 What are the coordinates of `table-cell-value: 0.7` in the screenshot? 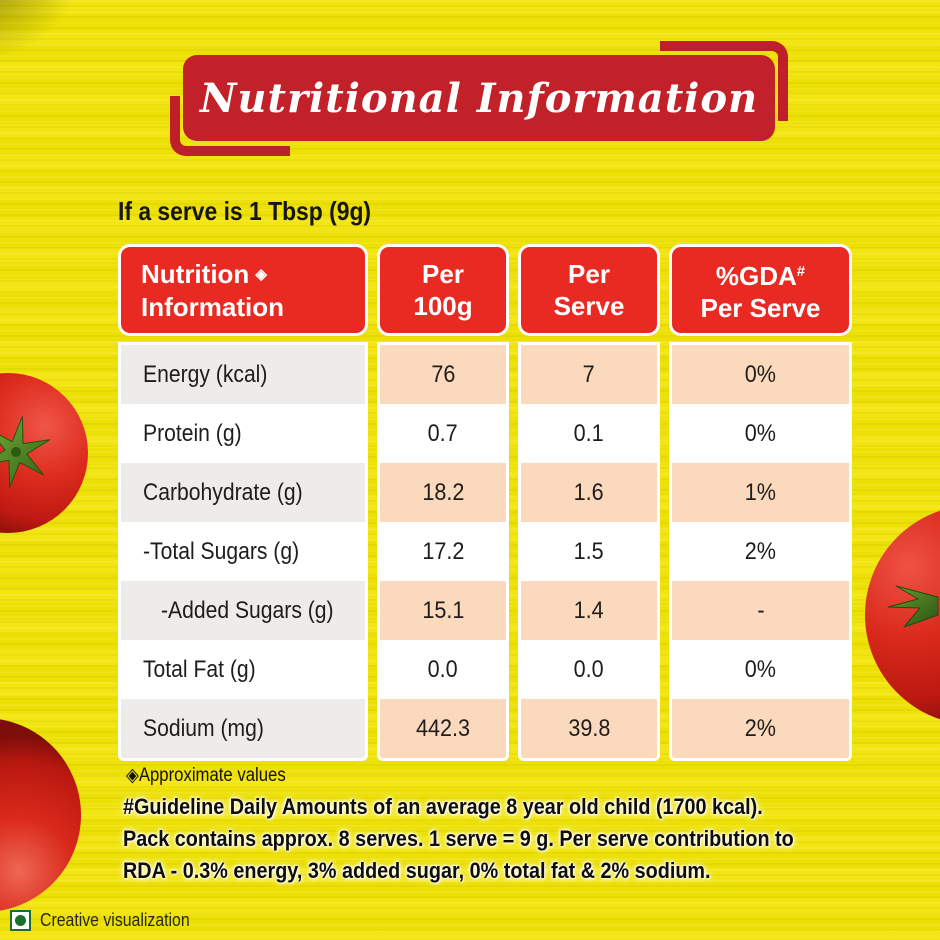 It's located at (443, 433).